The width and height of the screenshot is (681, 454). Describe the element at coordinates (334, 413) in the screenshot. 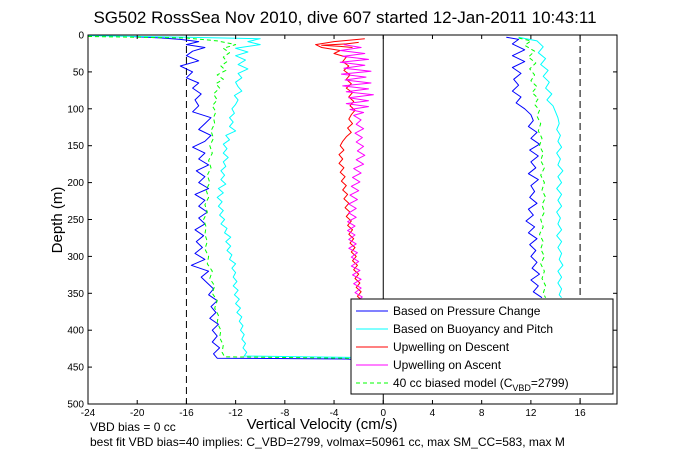

I see `x-tick-label: -4` at that location.